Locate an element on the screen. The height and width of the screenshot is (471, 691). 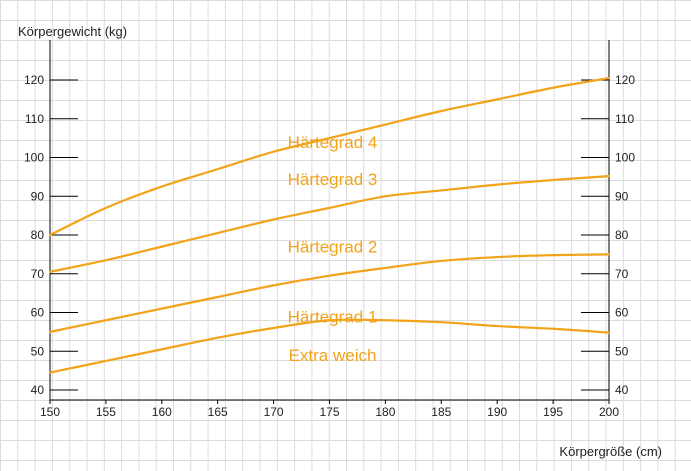
x-tick-label: 175 is located at coordinates (329, 412).